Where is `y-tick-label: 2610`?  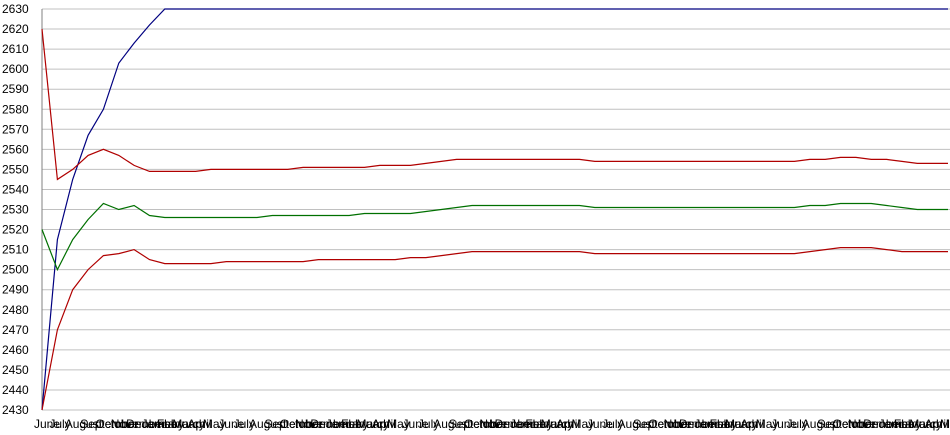
y-tick-label: 2610 is located at coordinates (15, 49).